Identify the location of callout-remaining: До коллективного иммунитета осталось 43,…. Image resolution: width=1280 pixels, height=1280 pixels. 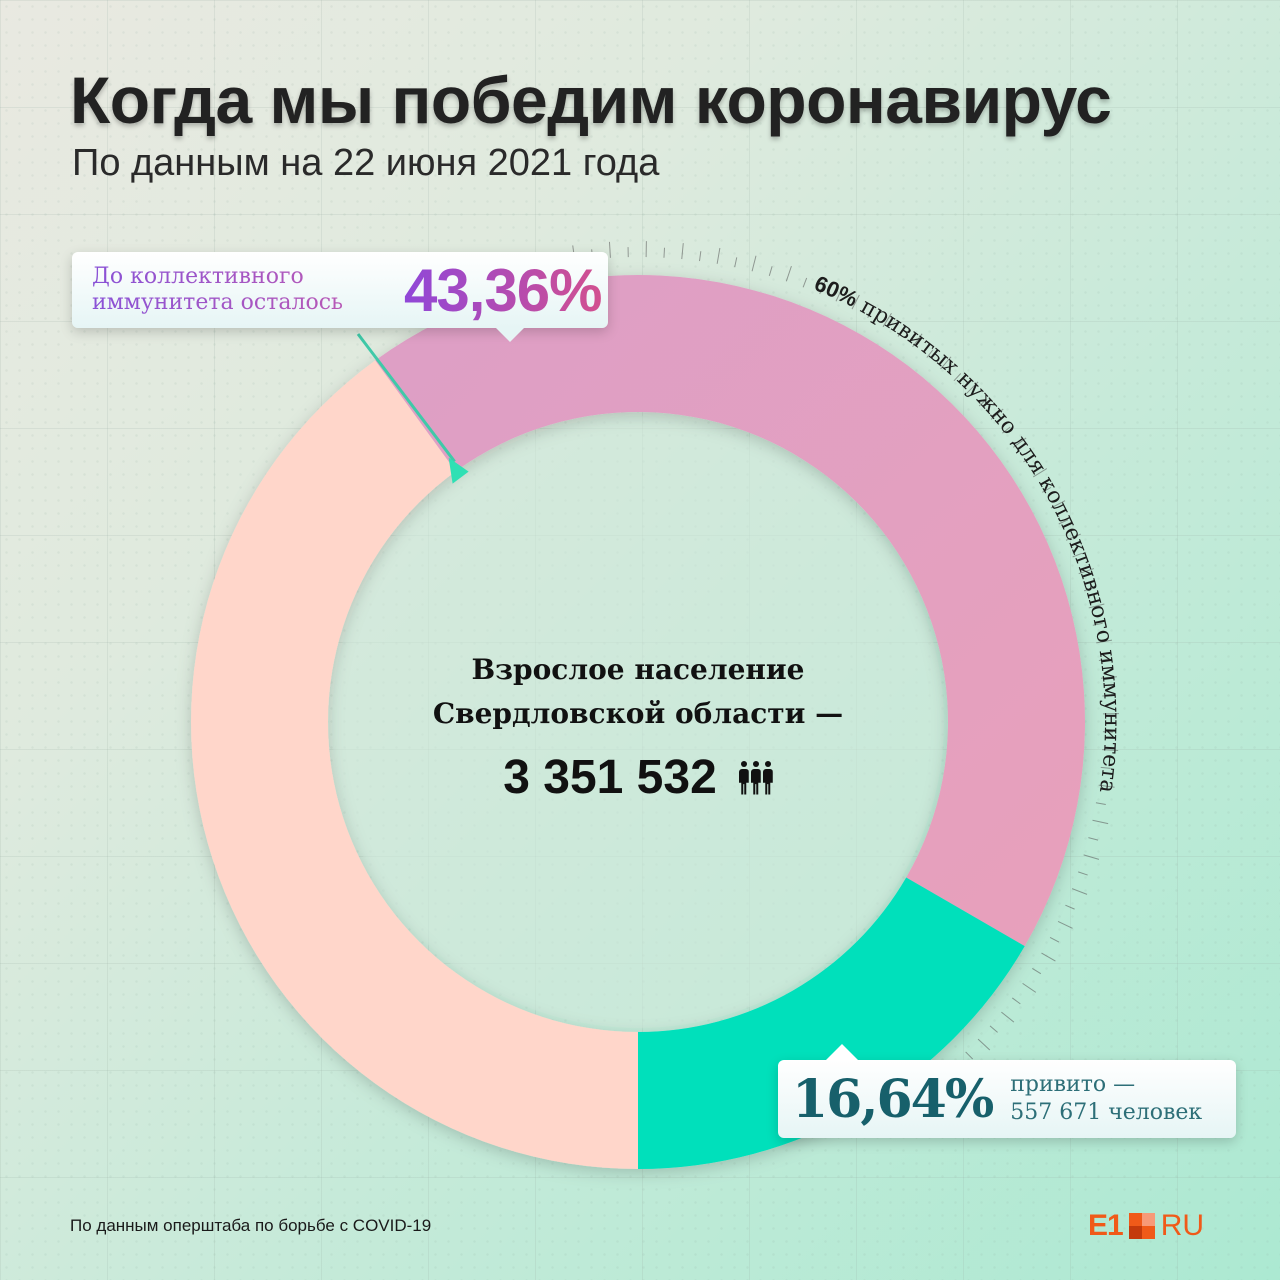
(340, 297).